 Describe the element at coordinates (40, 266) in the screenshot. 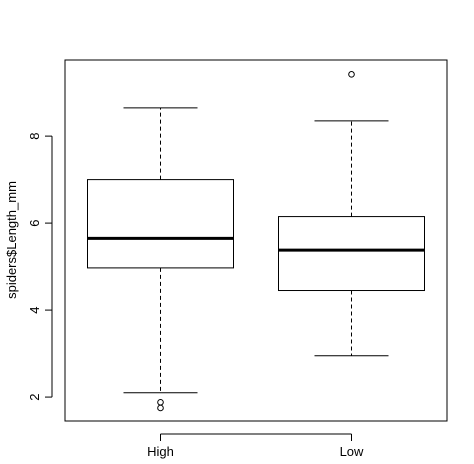

I see `y-axis: 2 4 6 8` at that location.